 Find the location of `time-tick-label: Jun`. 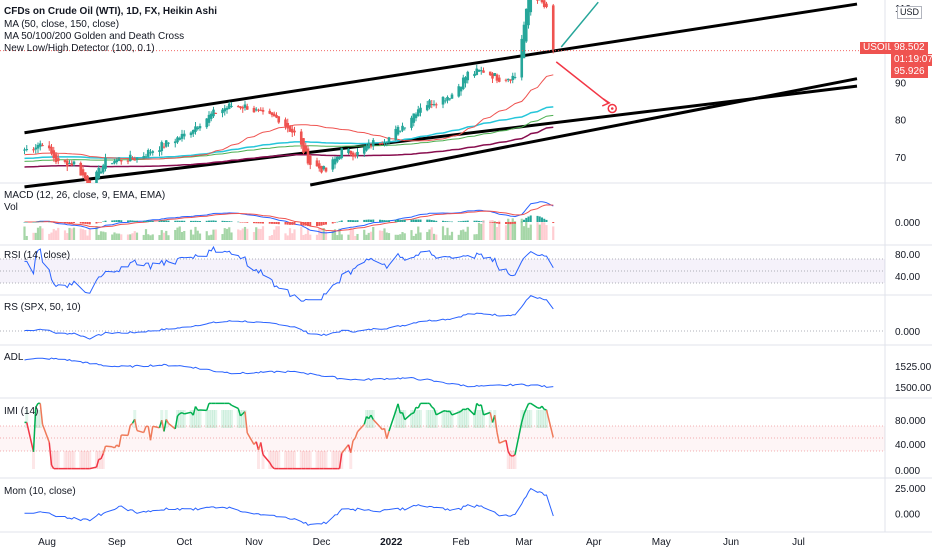

time-tick-label: Jun is located at coordinates (731, 542).